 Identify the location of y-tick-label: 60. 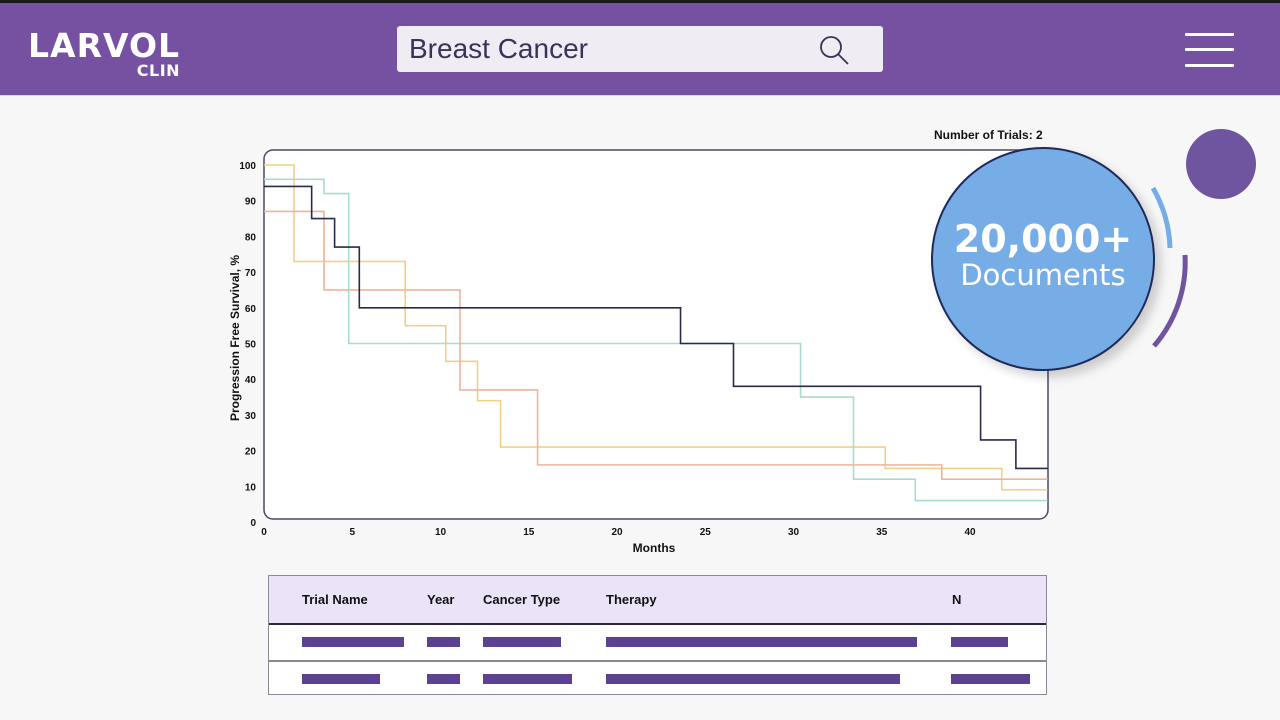
(251, 309).